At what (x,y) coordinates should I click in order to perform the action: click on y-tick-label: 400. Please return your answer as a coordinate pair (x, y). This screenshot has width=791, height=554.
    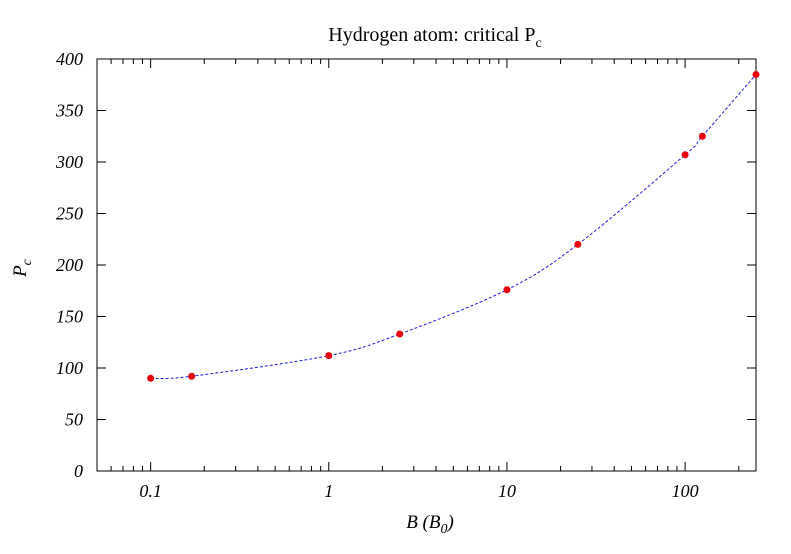
    Looking at the image, I should click on (69, 59).